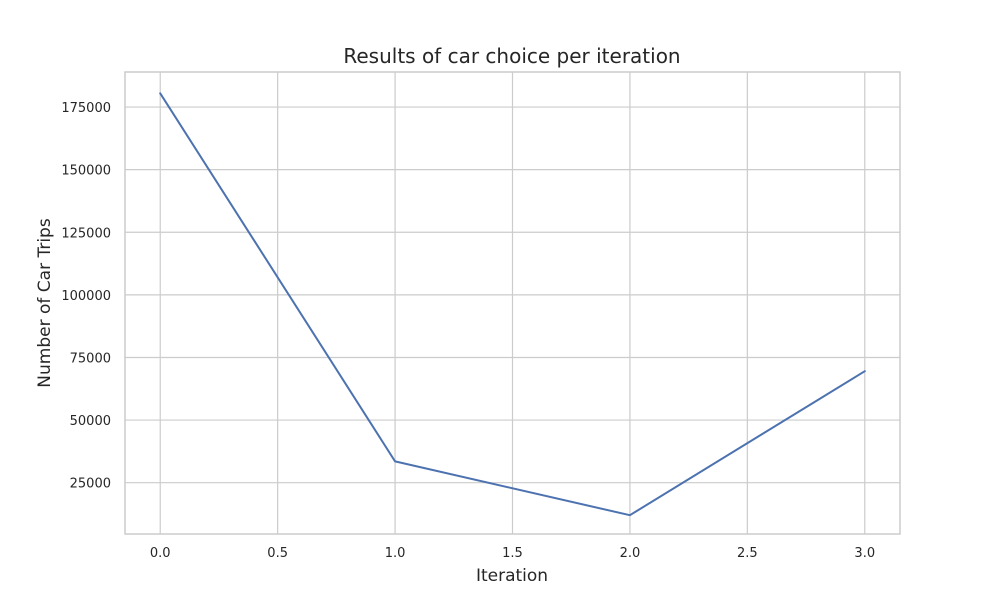 This screenshot has width=1000, height=600. I want to click on x-tick-label: 2.0, so click(630, 553).